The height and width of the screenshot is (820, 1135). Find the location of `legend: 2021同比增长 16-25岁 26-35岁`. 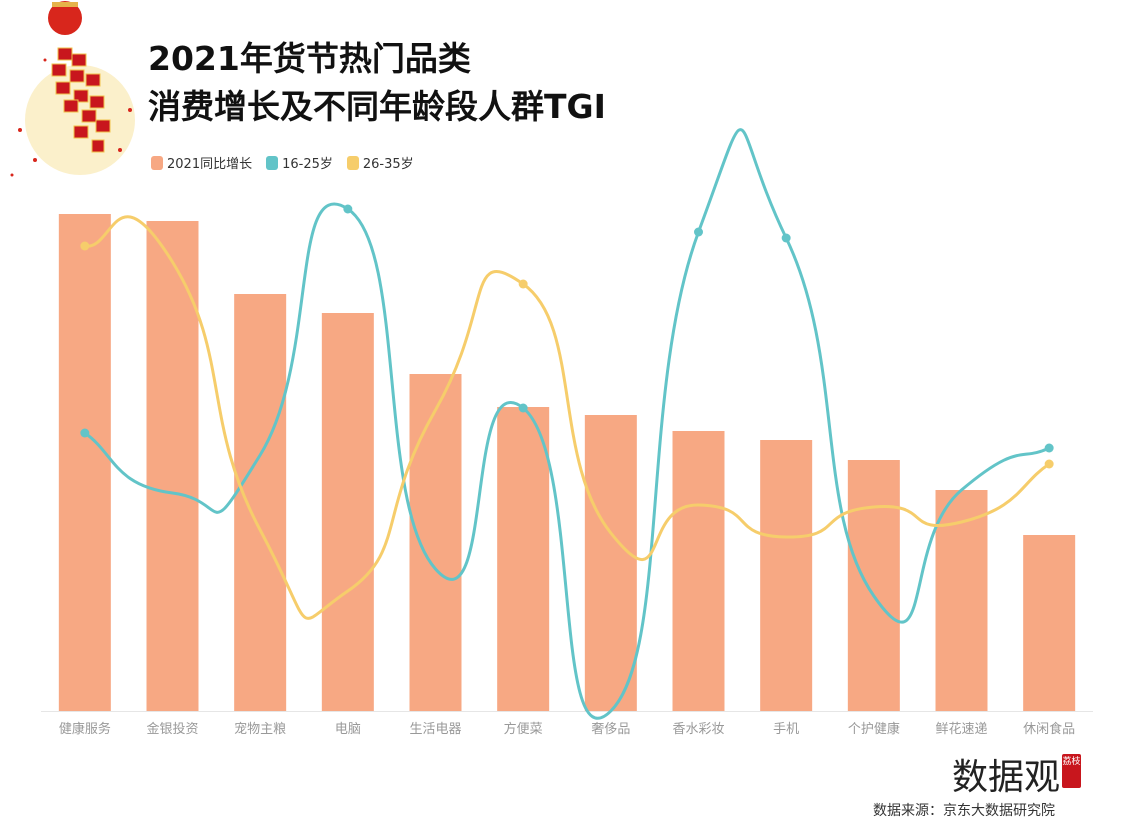

legend: 2021同比增长 16-25岁 26-35岁 is located at coordinates (282, 162).